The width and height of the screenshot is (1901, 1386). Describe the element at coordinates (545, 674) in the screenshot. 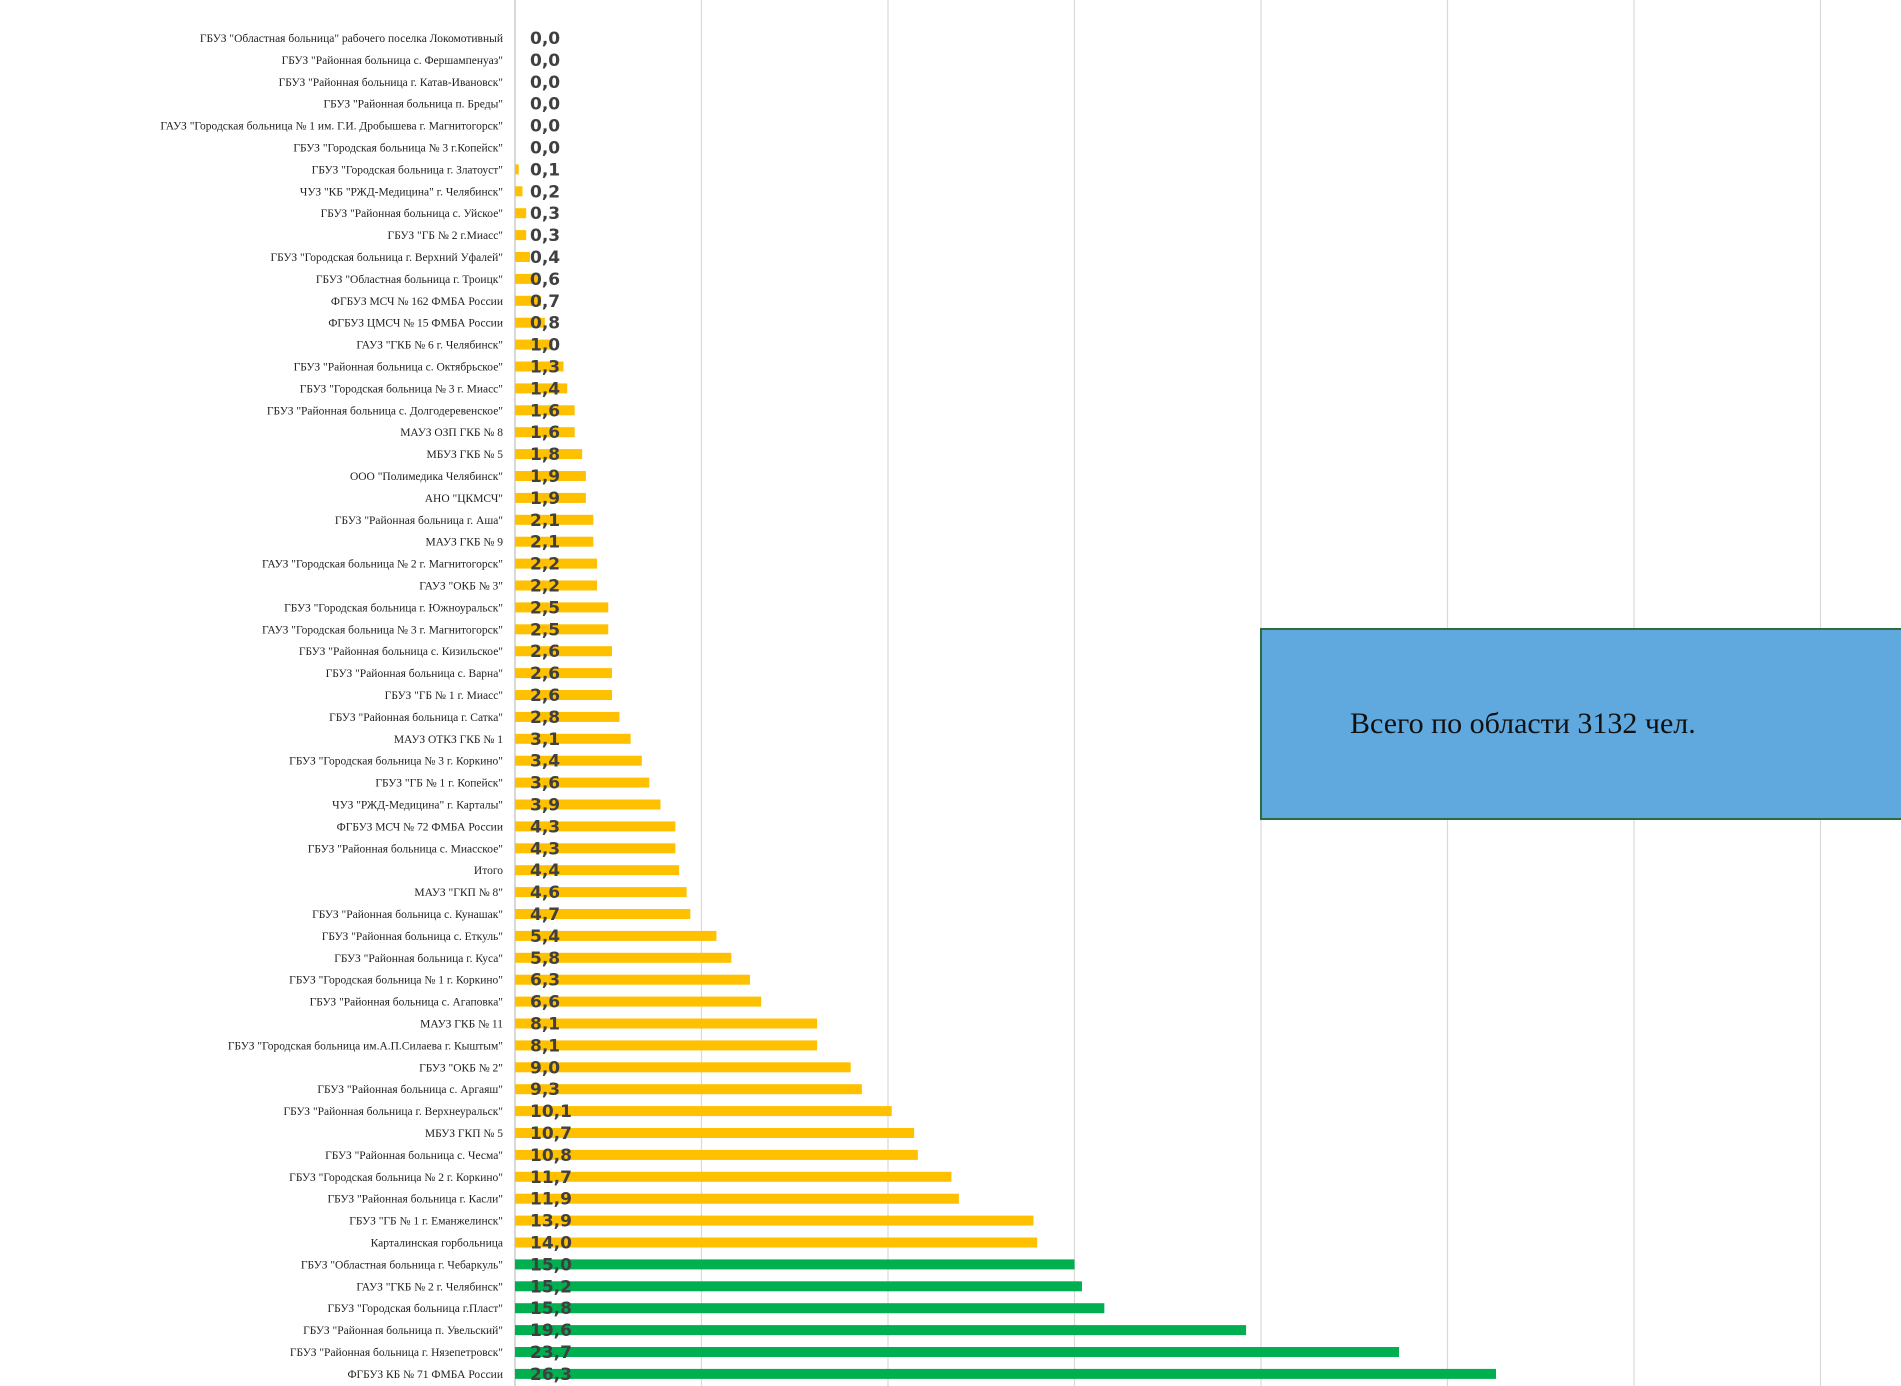

I see `data-label: 2,6` at that location.